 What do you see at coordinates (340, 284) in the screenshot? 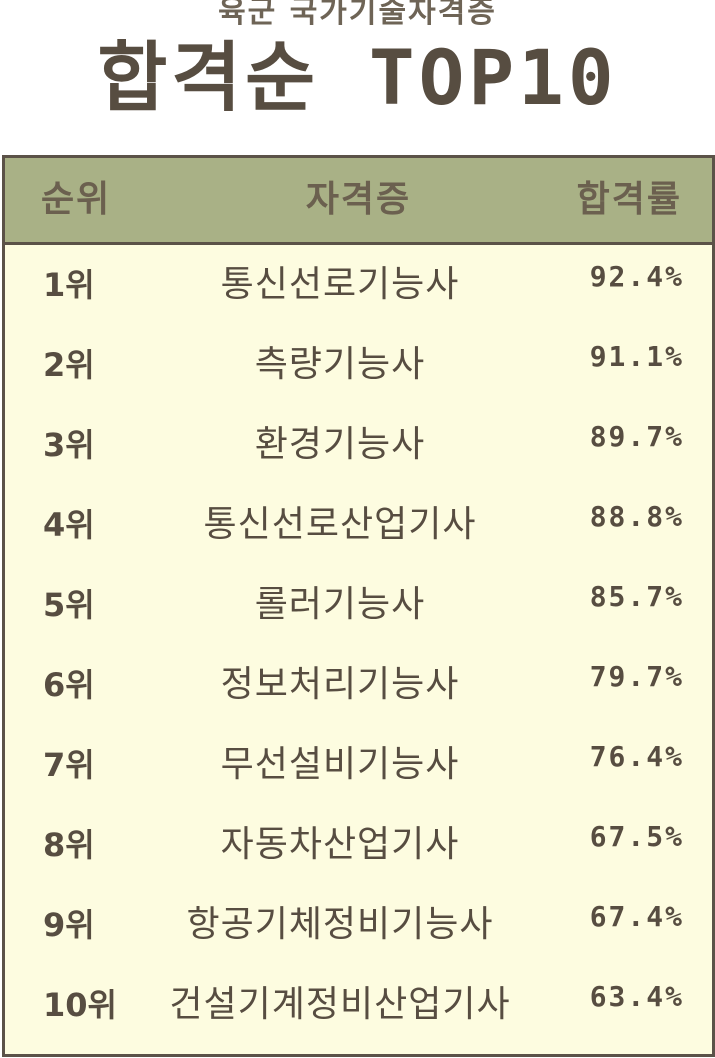
I see `certificate-name-cell: 통신선로기능사` at bounding box center [340, 284].